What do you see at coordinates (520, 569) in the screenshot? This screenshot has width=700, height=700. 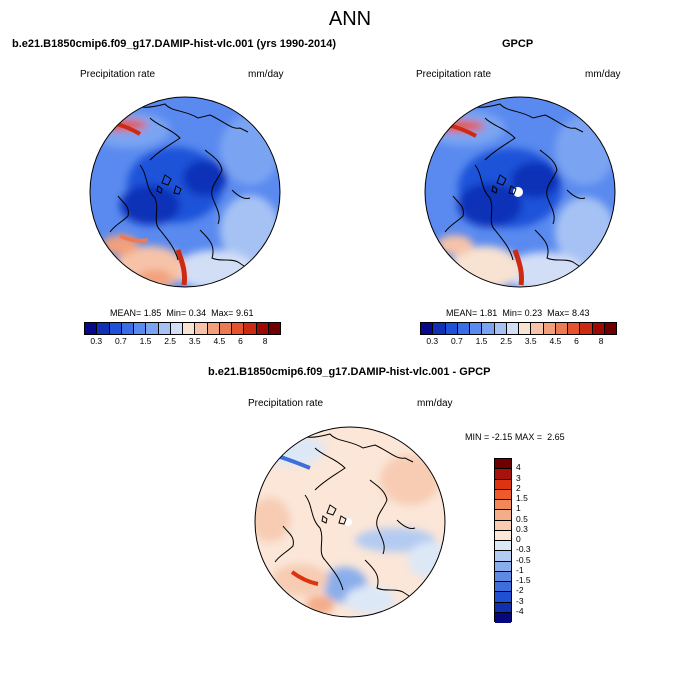 I see `colorbar-tick-label: -1` at bounding box center [520, 569].